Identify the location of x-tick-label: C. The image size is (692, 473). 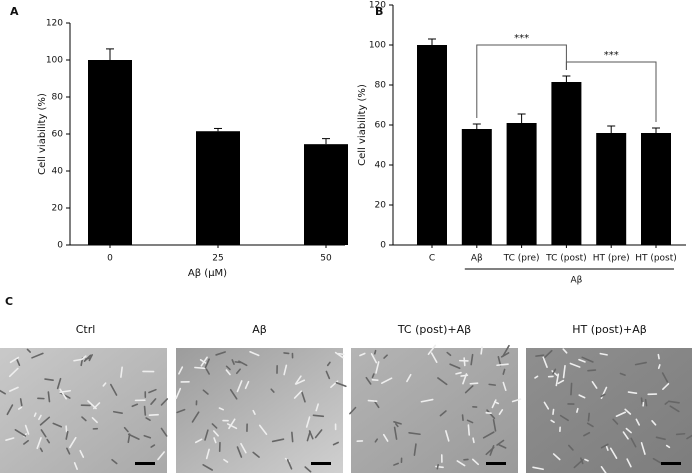
(432, 259).